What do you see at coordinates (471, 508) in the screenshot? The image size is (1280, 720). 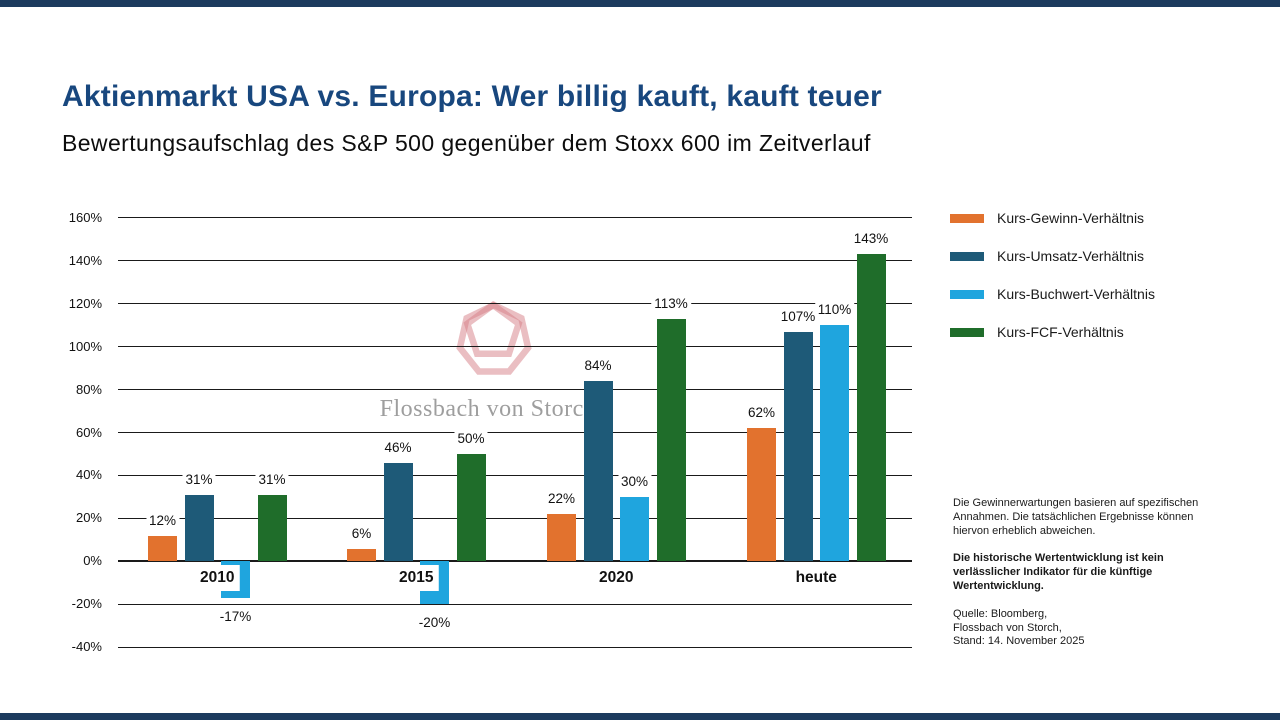 I see `bar-Kurs-FCF-Verhältnis-2015` at bounding box center [471, 508].